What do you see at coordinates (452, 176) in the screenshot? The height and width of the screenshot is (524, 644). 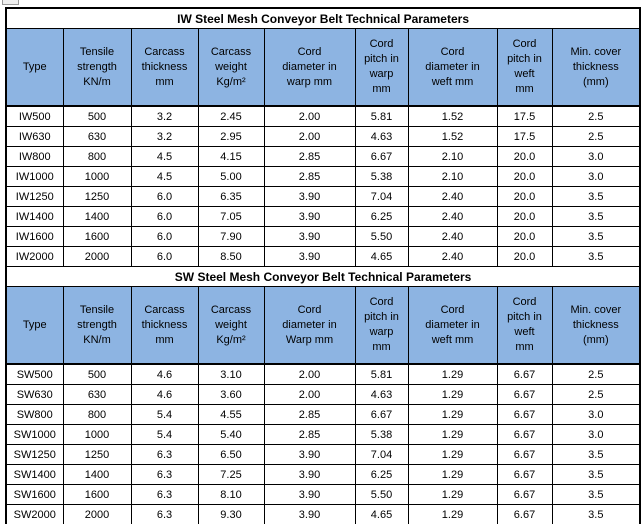 I see `cell-cord-diameter-weft: 2.10` at bounding box center [452, 176].